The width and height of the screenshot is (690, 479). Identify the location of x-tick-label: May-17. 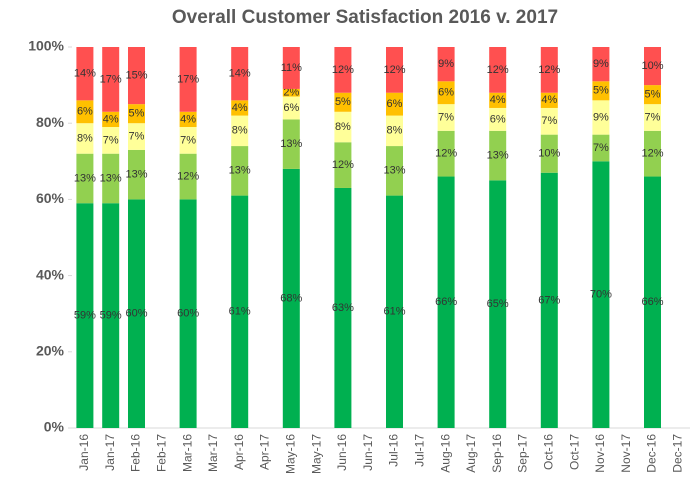
(316, 454).